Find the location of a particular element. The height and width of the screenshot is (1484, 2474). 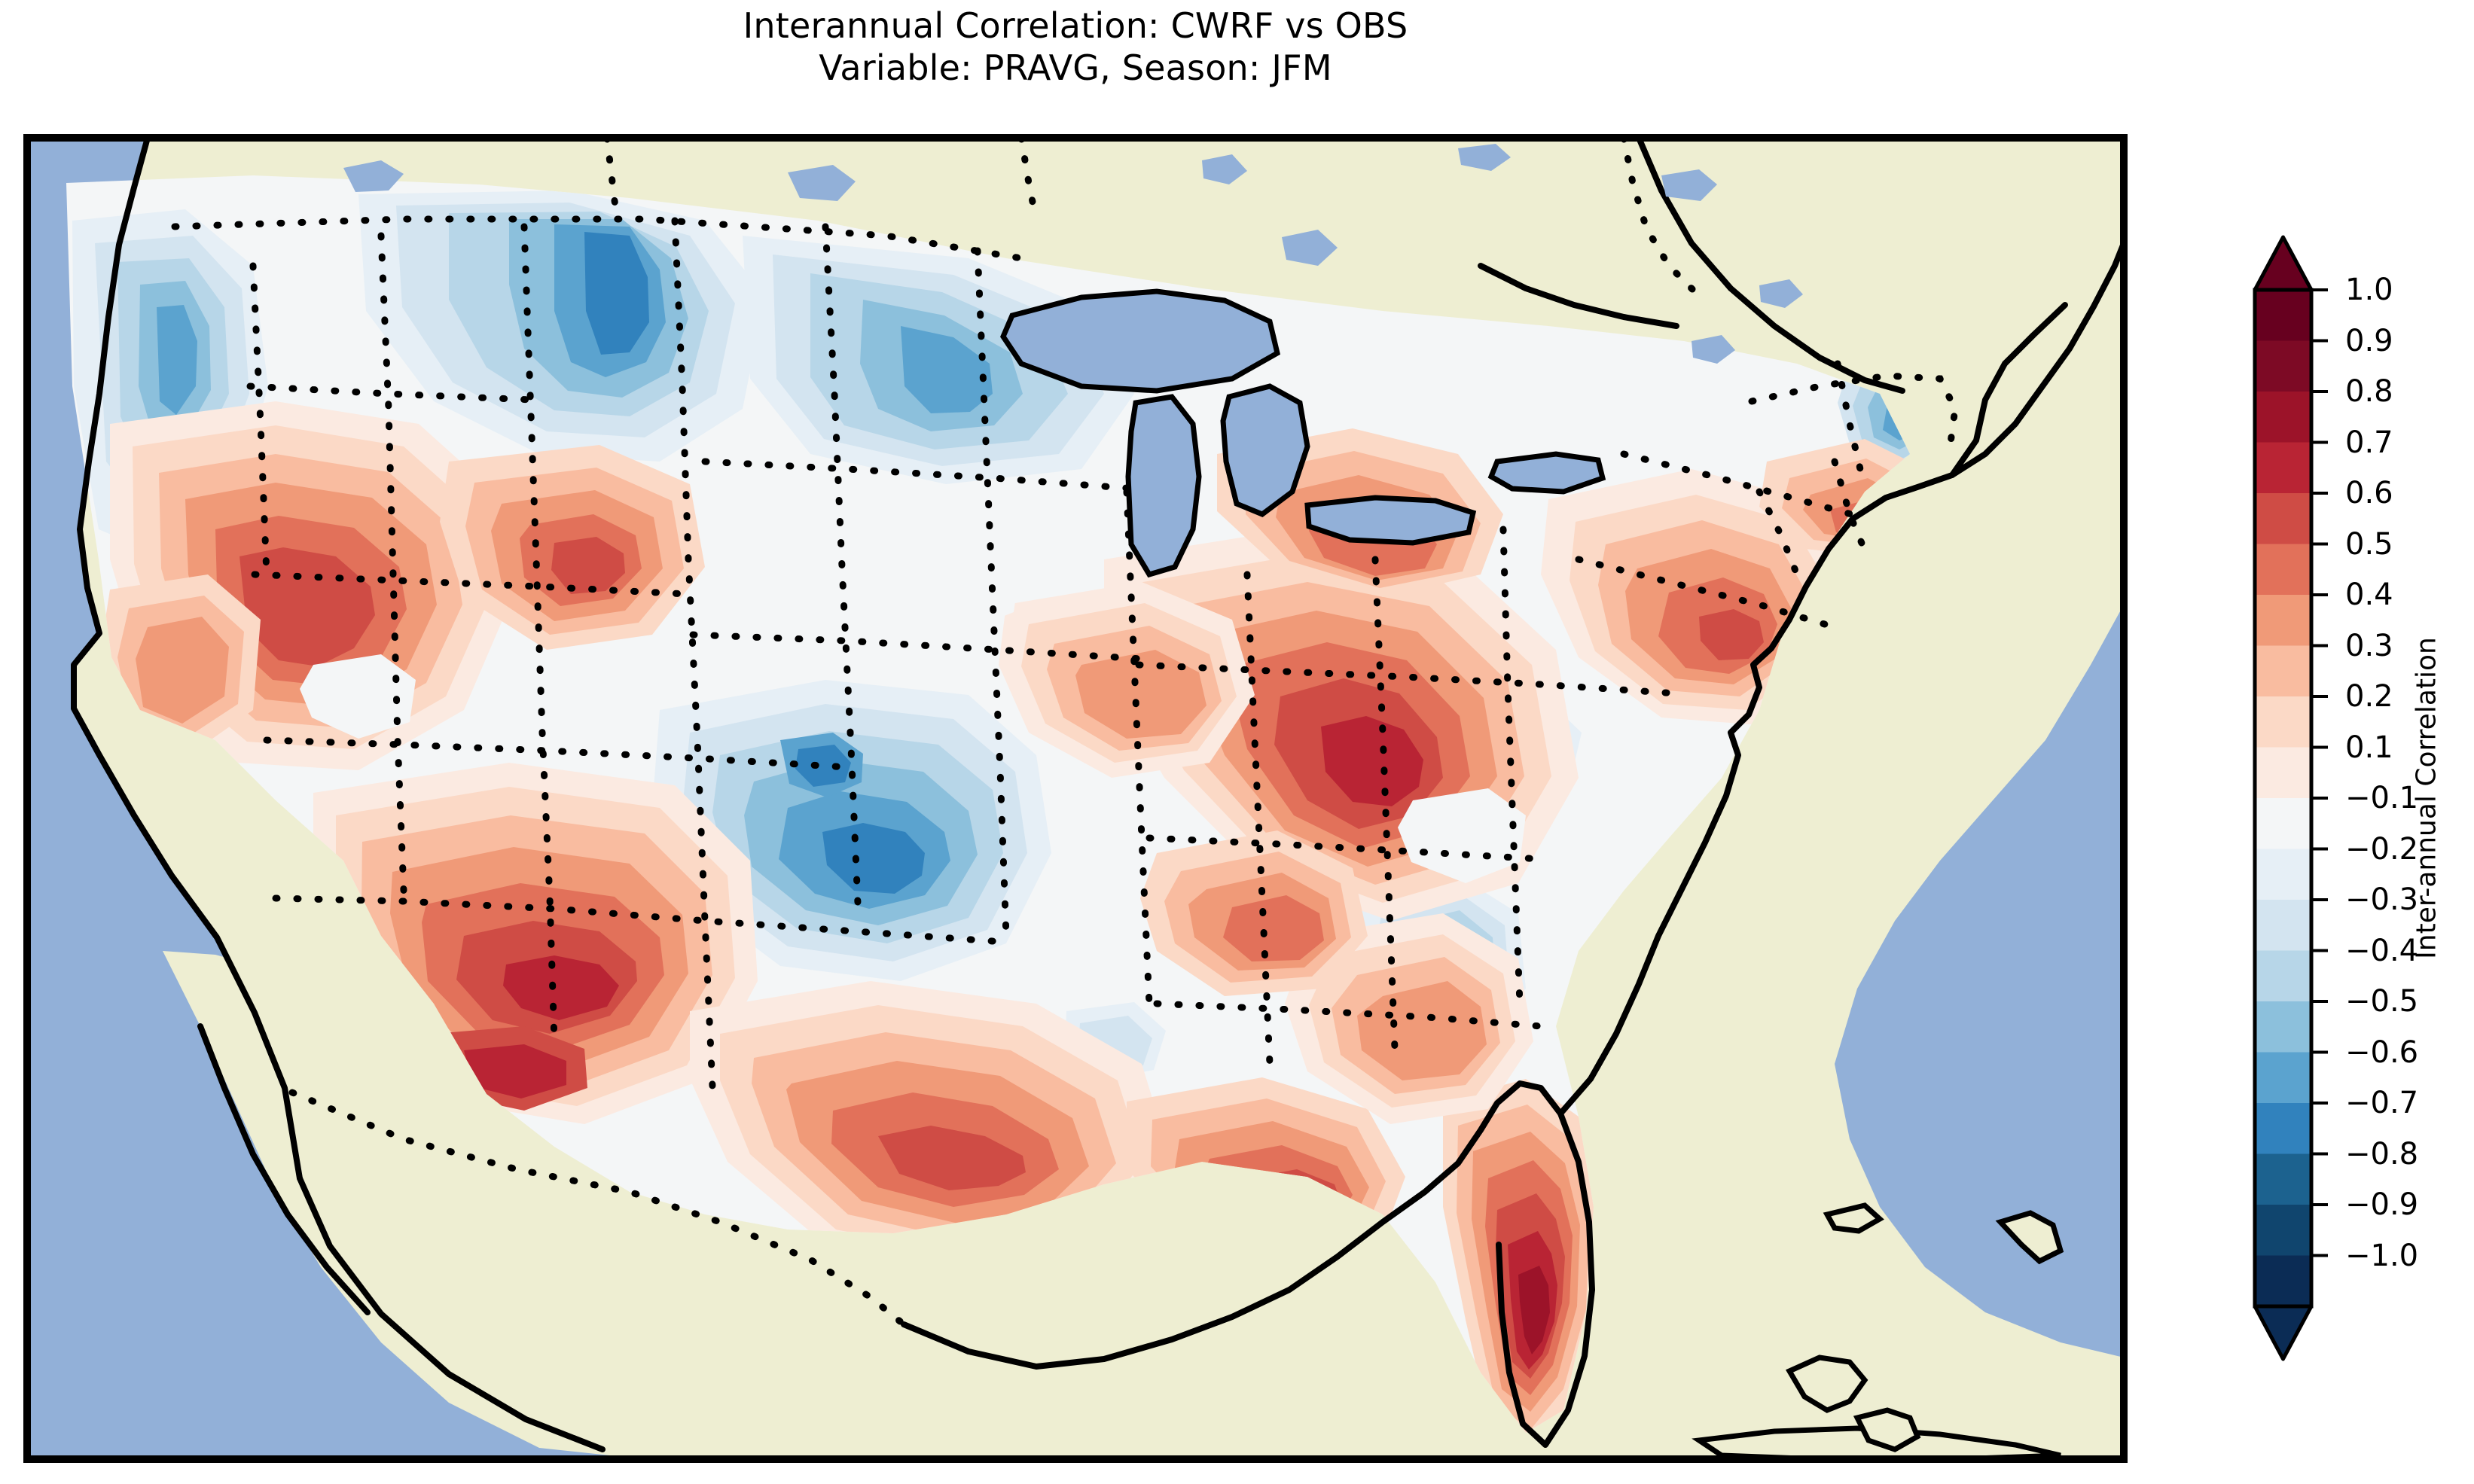

inland-lakes is located at coordinates (1073, 254).